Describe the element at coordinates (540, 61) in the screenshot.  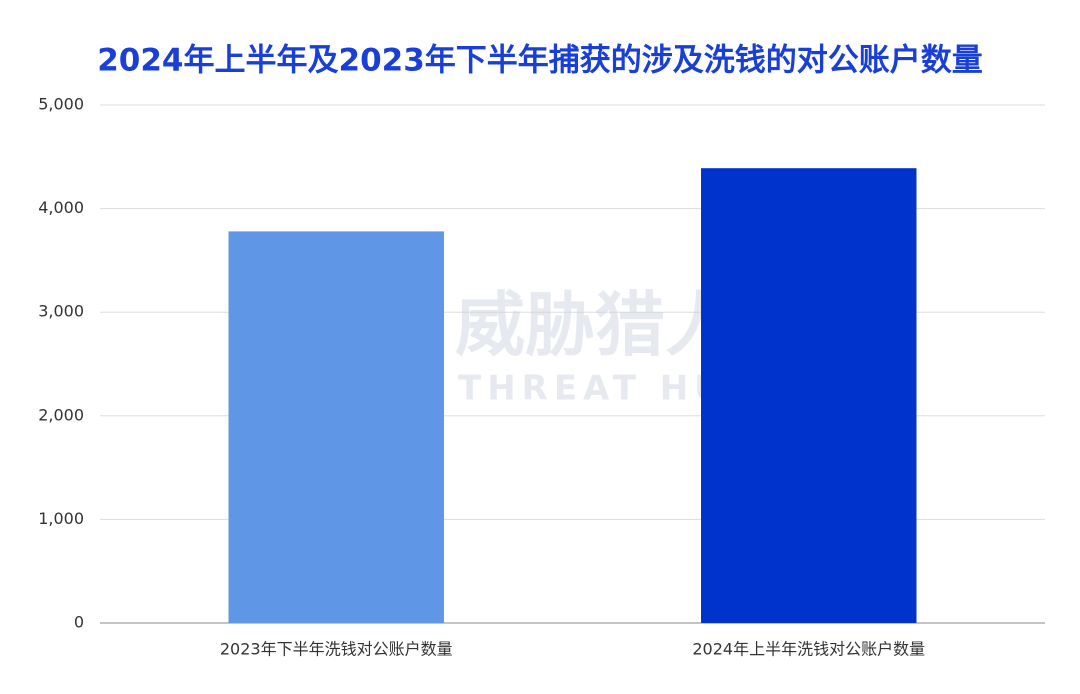
I see `chart-title: 2024年上半年及2023年下半年捕获的涉及洗钱的对公账户数量` at that location.